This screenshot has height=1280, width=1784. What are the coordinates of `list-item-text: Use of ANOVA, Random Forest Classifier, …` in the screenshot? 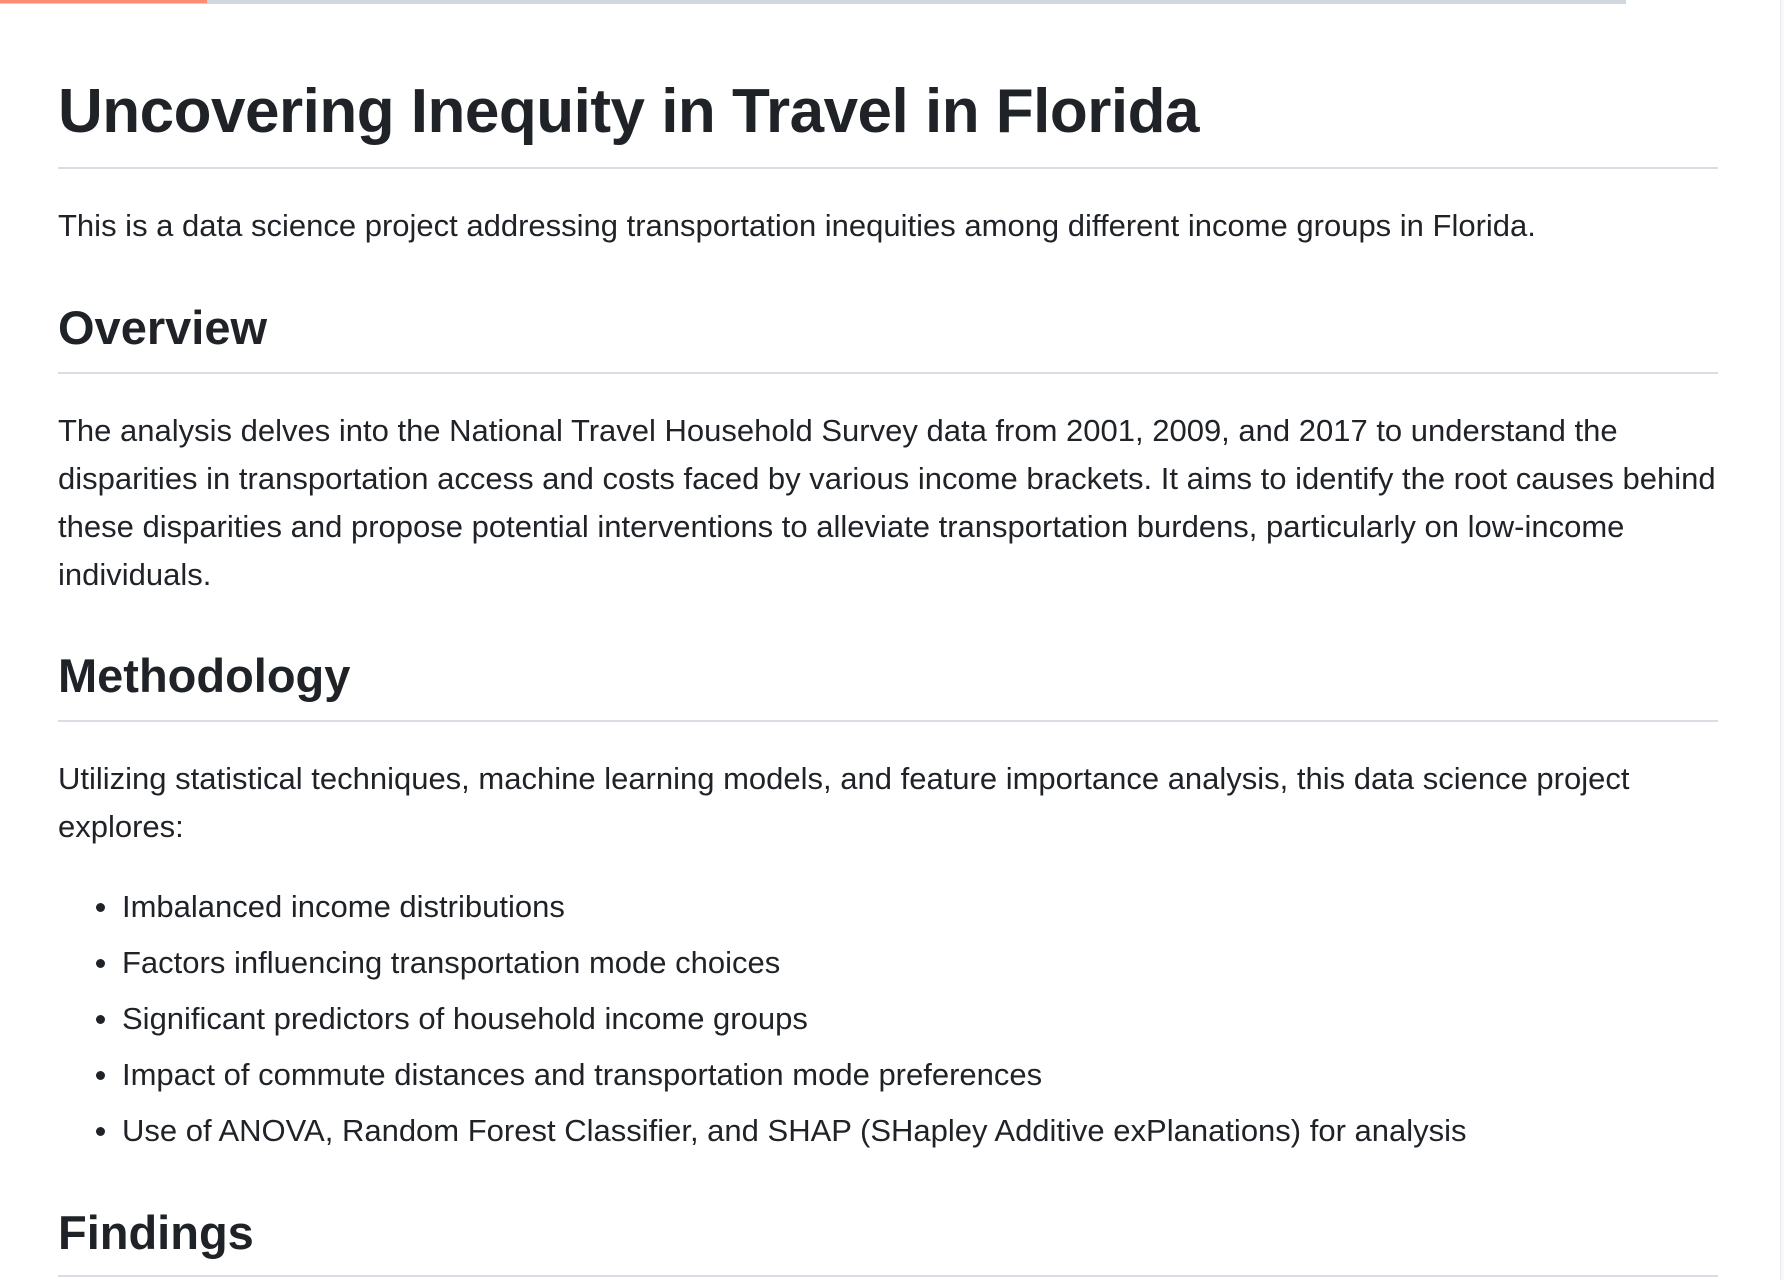 It's located at (794, 1130).